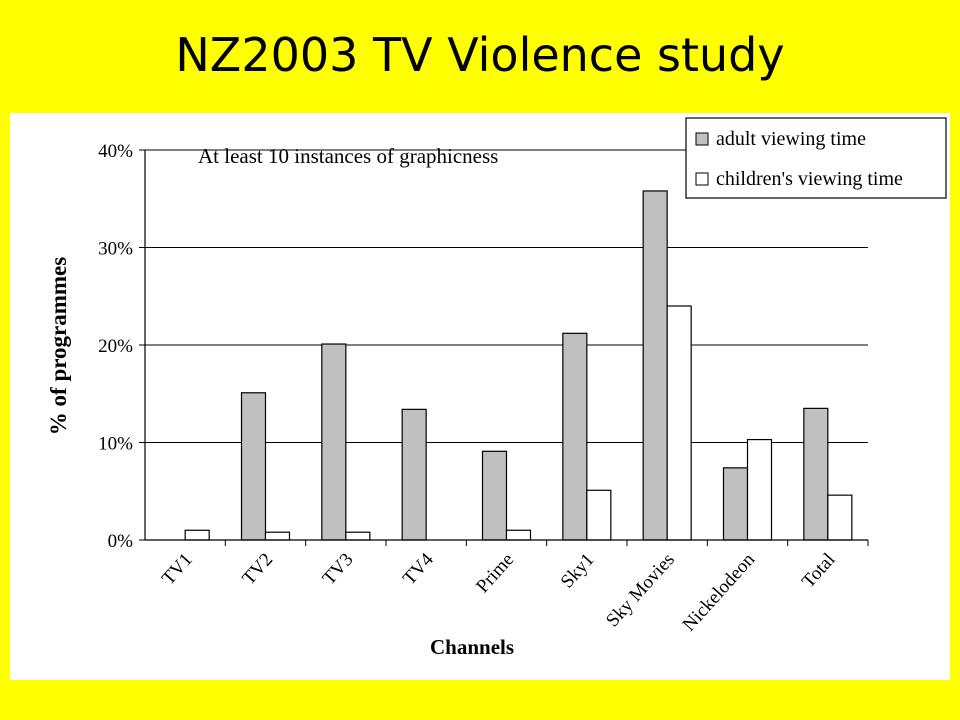  I want to click on x-tick-label: Sky Movies, so click(640, 590).